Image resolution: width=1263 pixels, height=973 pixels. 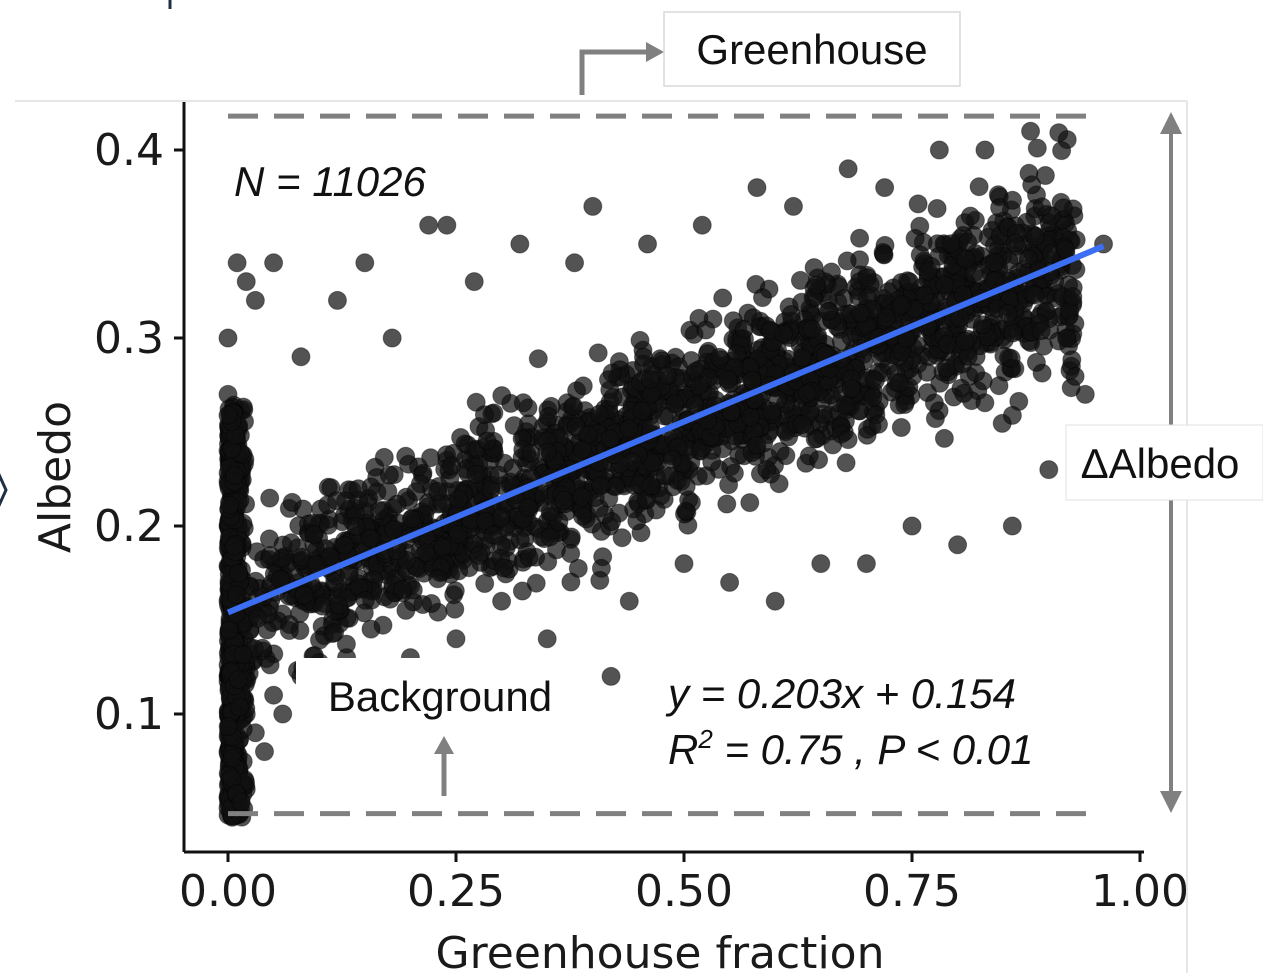 What do you see at coordinates (1164, 462) in the screenshot?
I see `delta-albedo-box` at bounding box center [1164, 462].